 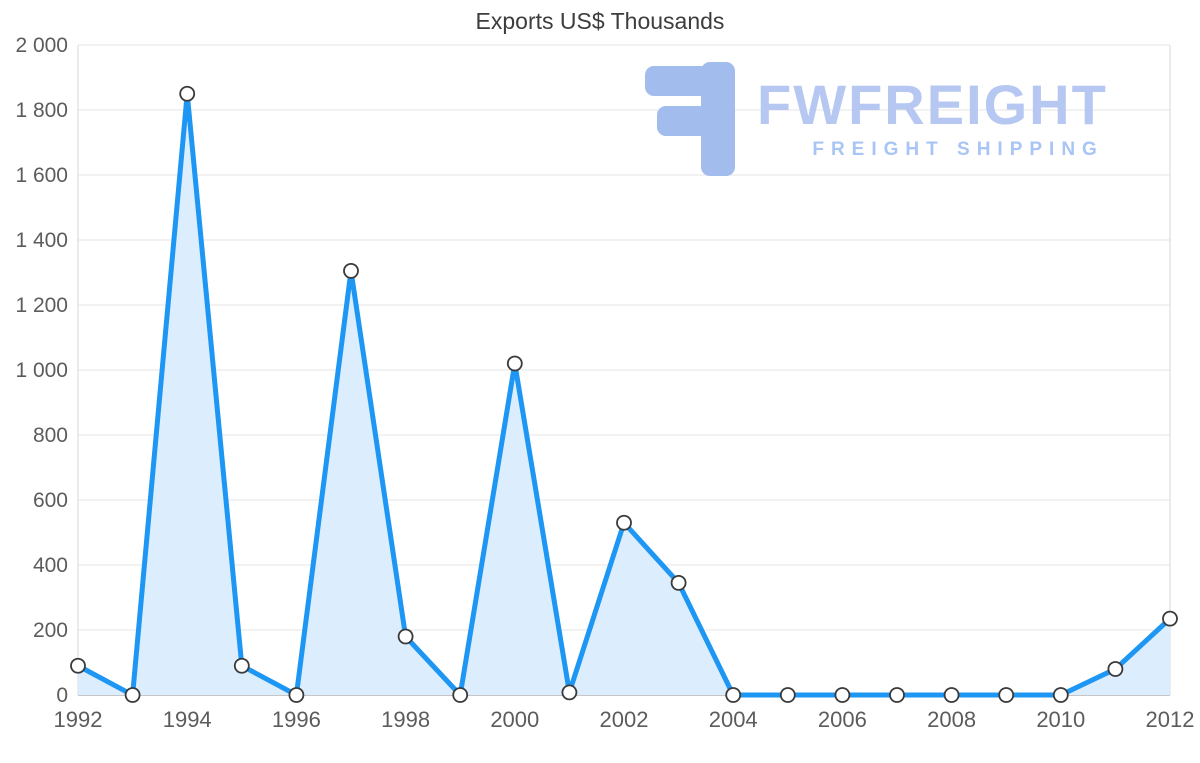 What do you see at coordinates (733, 719) in the screenshot?
I see `x-axis-tick-label: 2004` at bounding box center [733, 719].